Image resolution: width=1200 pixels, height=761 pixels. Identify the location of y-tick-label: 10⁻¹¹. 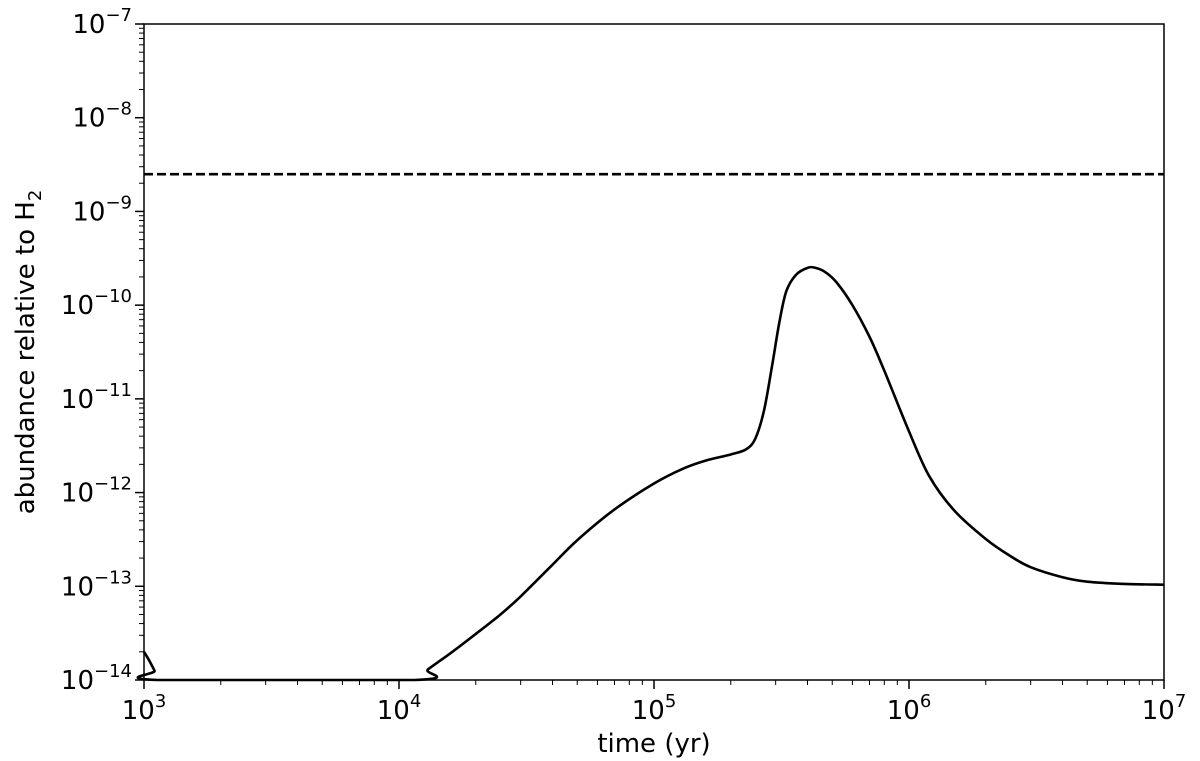
(96, 397).